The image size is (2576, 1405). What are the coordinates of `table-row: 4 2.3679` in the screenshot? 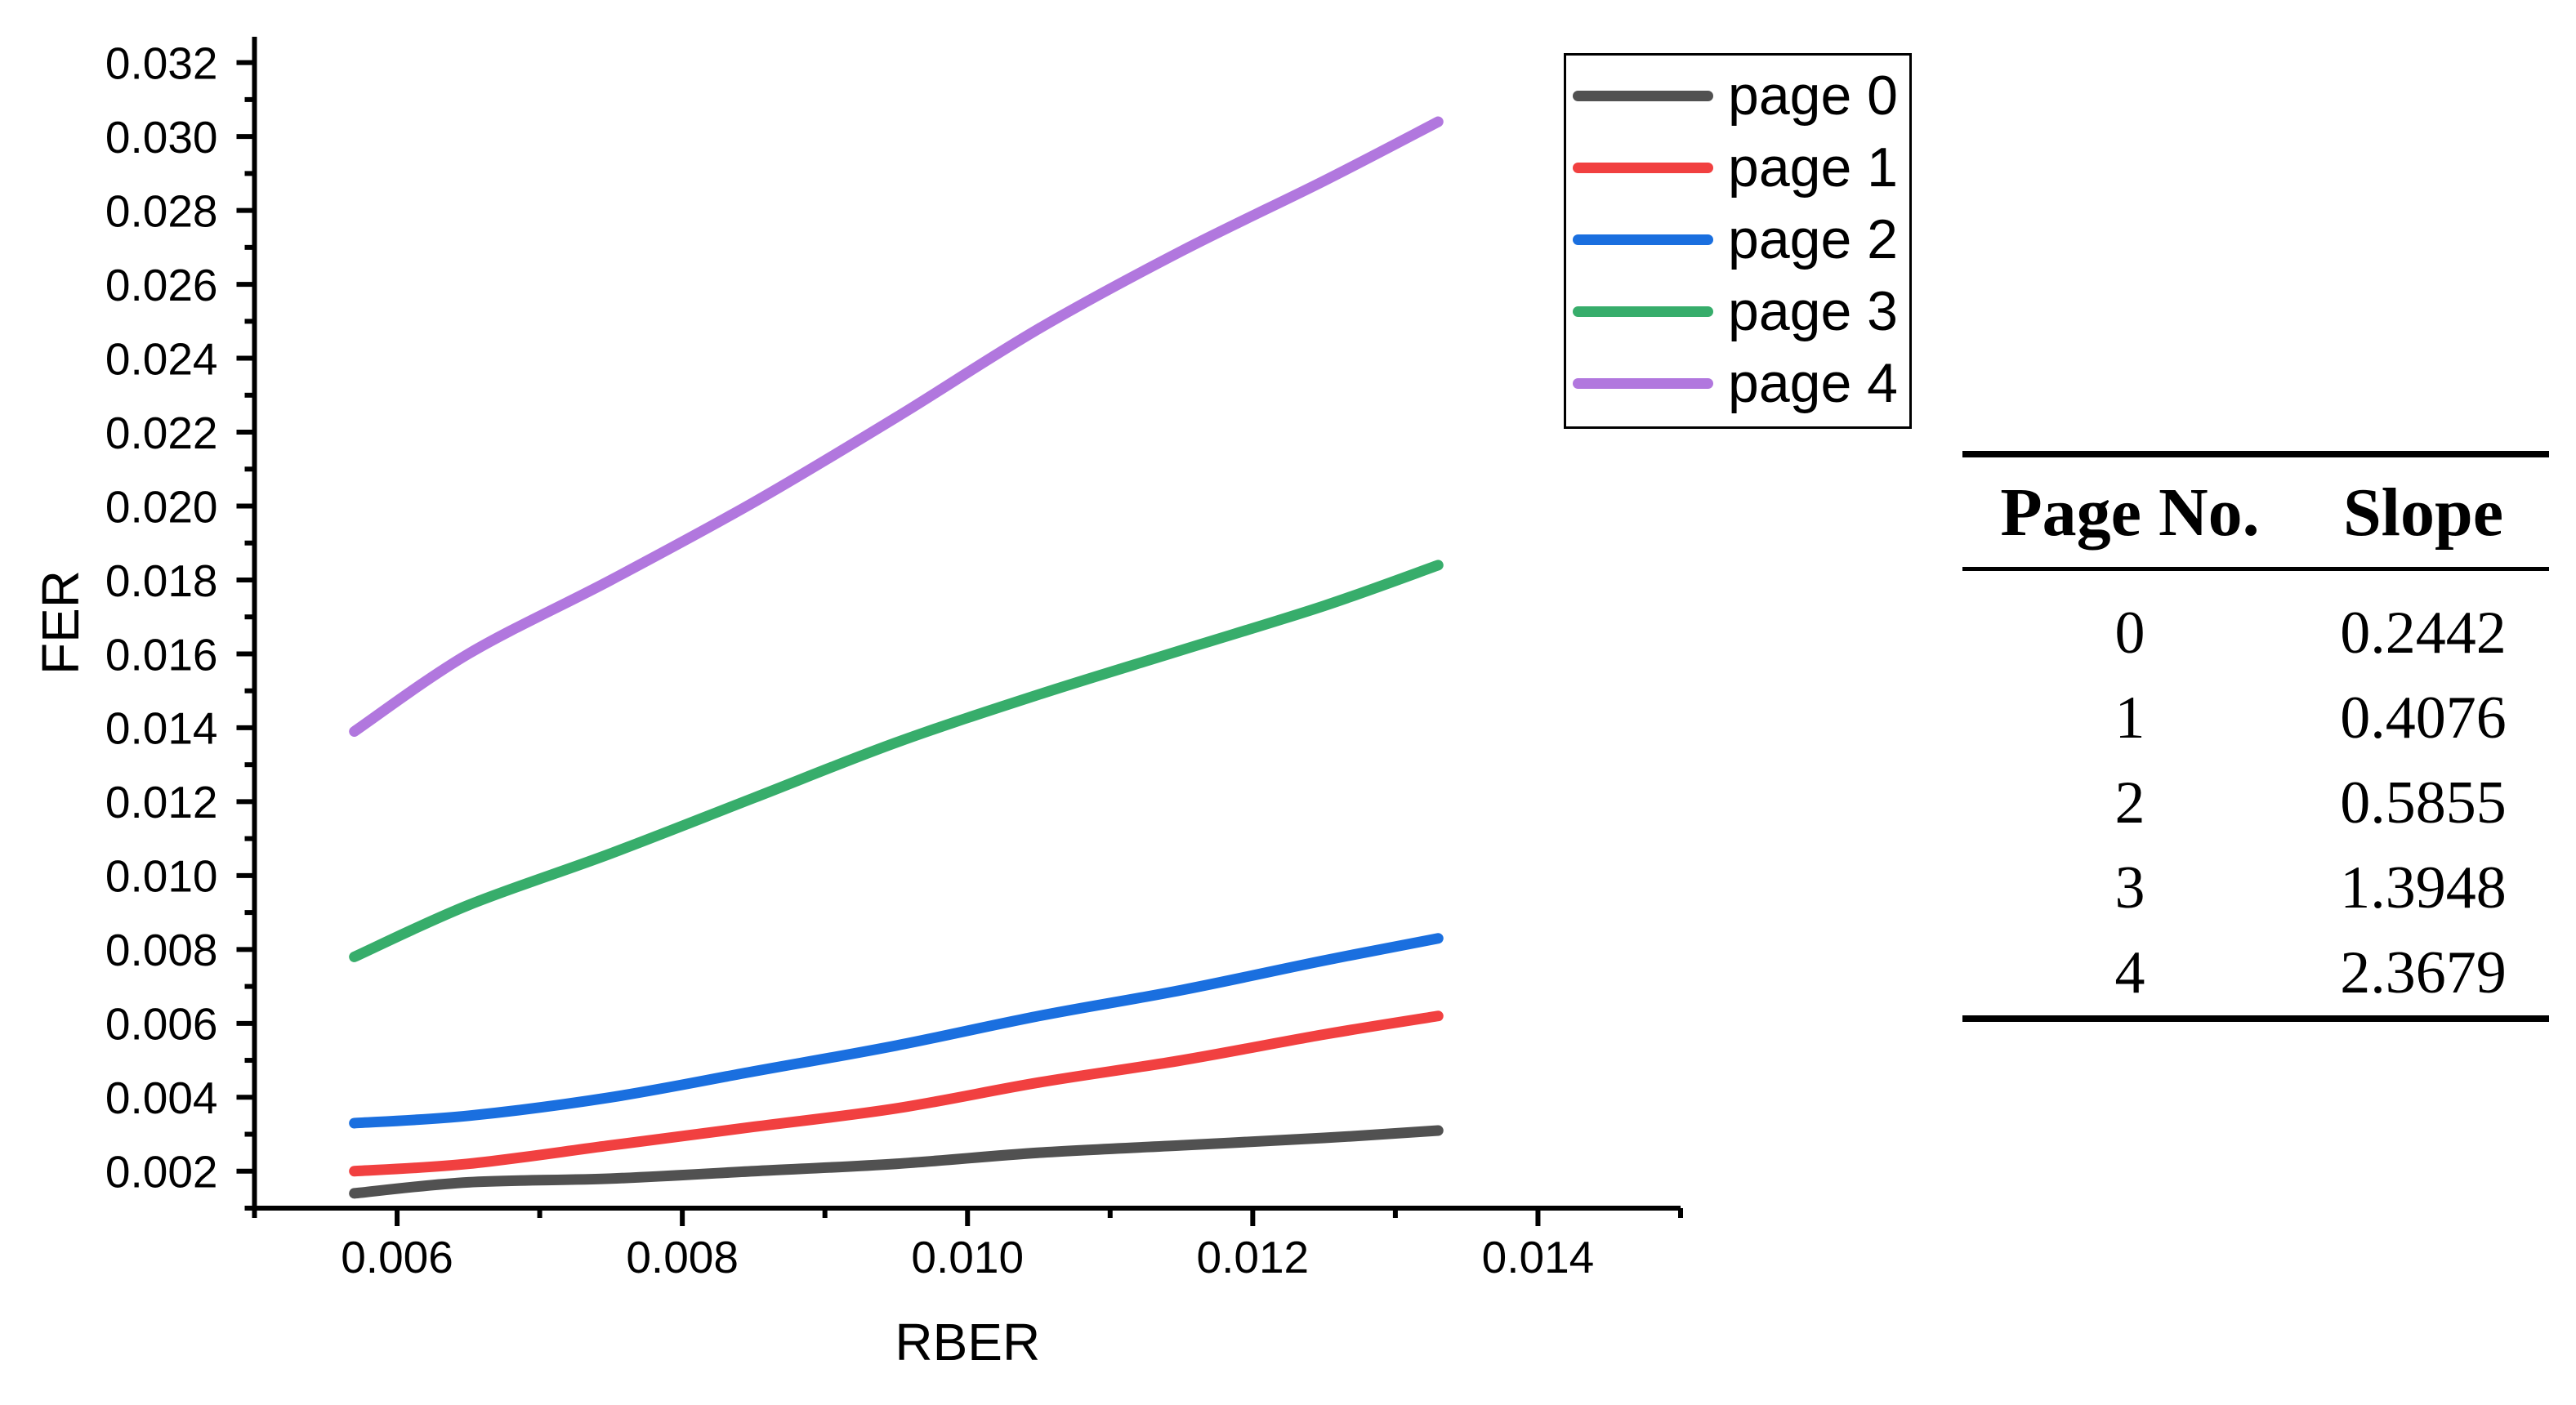 It's located at (2255, 973).